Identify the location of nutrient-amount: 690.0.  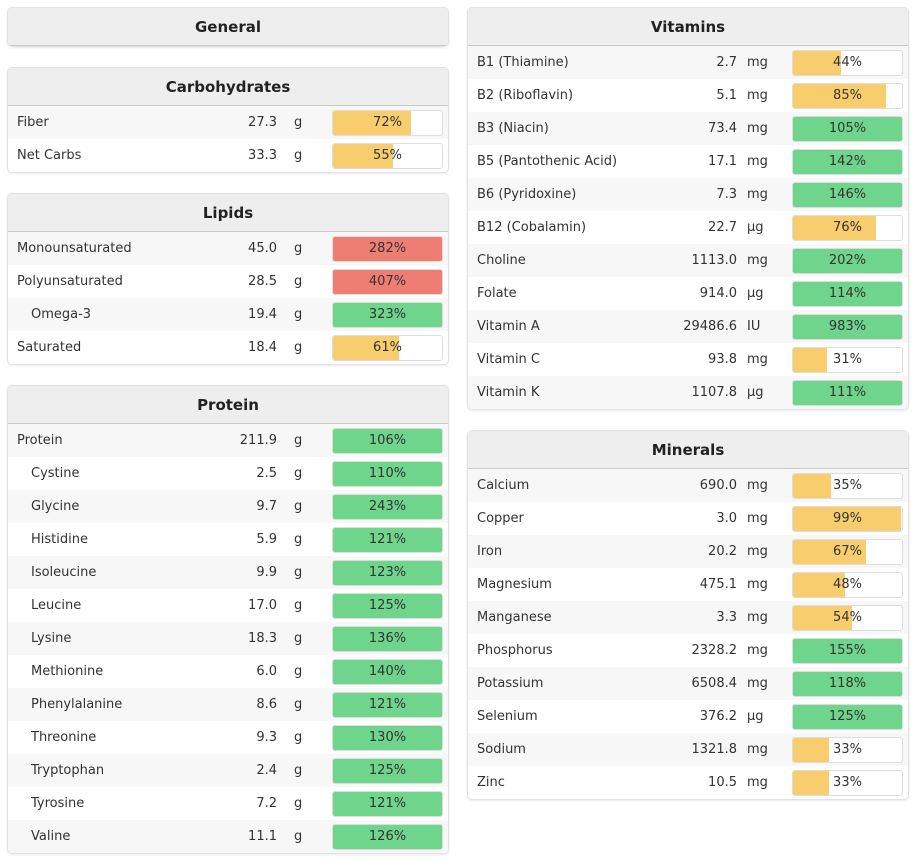
(718, 485).